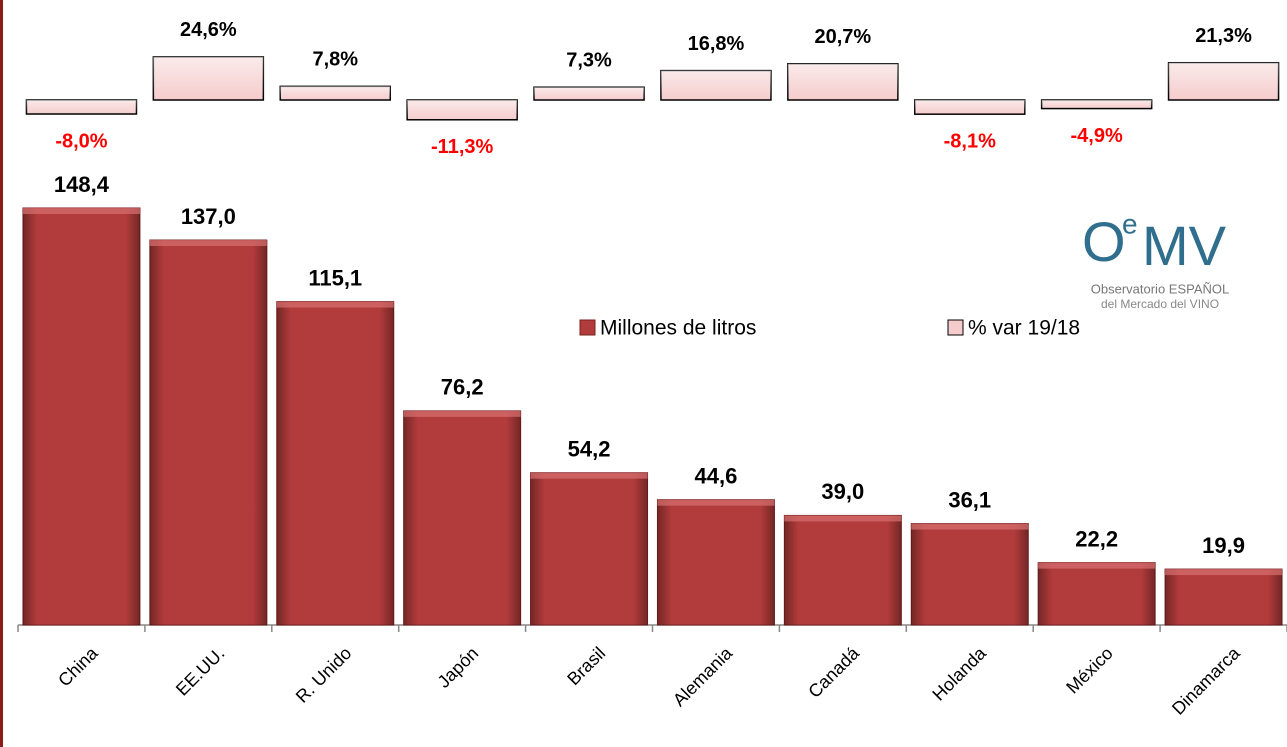  Describe the element at coordinates (81, 141) in the screenshot. I see `pct-value-label: -8,0%` at that location.